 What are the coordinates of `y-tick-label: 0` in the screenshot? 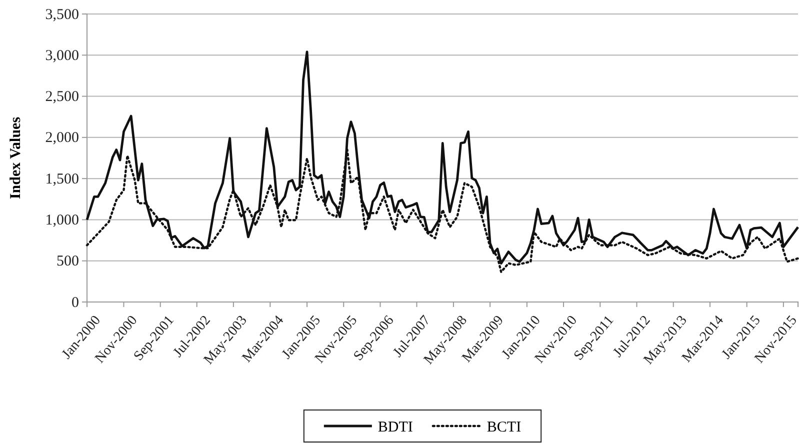 It's located at (75, 302).